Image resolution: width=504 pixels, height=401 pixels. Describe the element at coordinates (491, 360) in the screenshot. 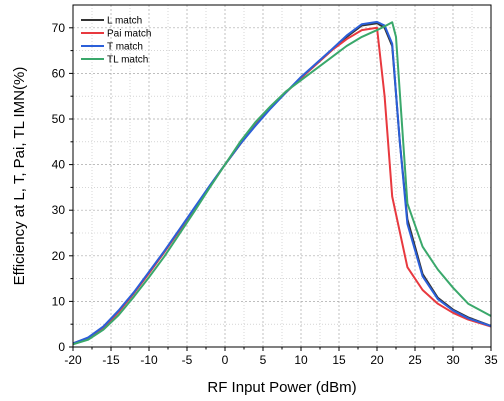

I see `x-tick-label: 35` at that location.